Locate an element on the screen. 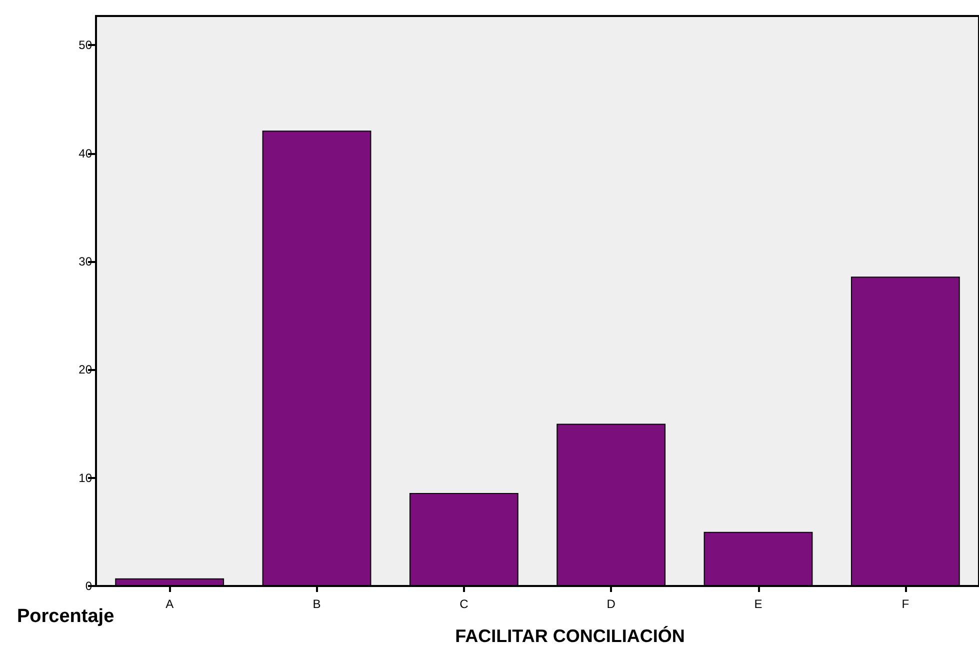 Image resolution: width=979 pixels, height=648 pixels. x-axis-title: FACILITAR CONCILIACIÓN is located at coordinates (570, 636).